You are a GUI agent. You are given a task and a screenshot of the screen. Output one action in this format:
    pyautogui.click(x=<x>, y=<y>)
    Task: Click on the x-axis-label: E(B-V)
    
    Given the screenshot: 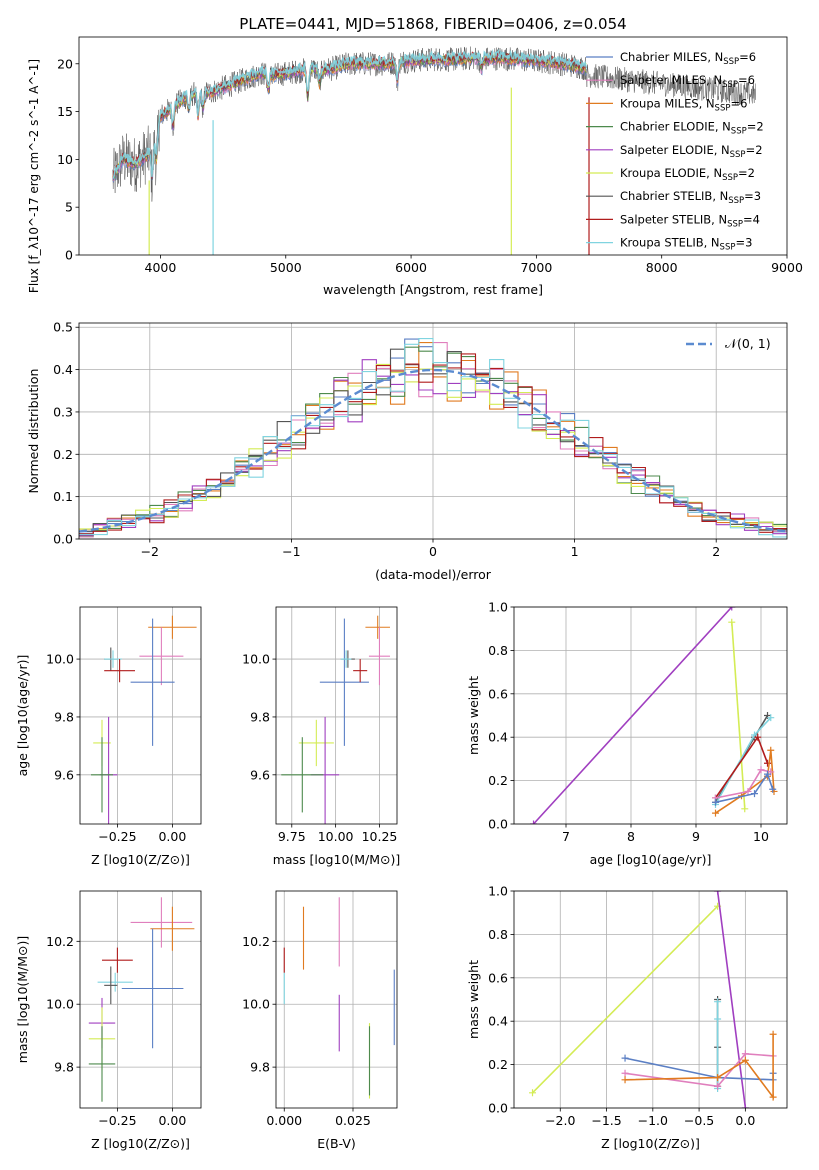 What is the action you would take?
    pyautogui.click(x=336, y=1143)
    